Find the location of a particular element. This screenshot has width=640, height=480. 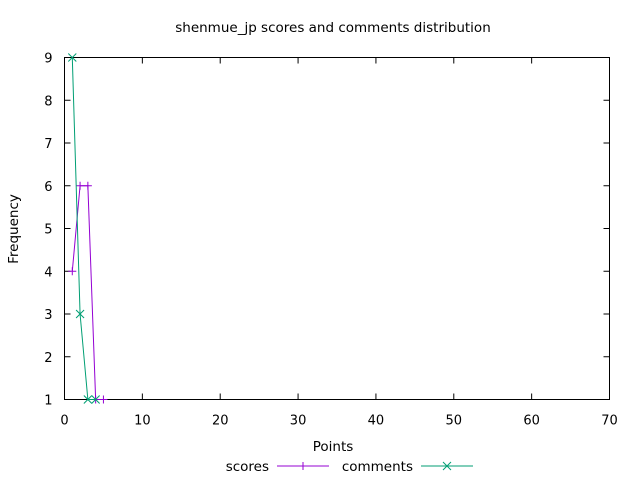

x-axis-label: Points is located at coordinates (333, 447).